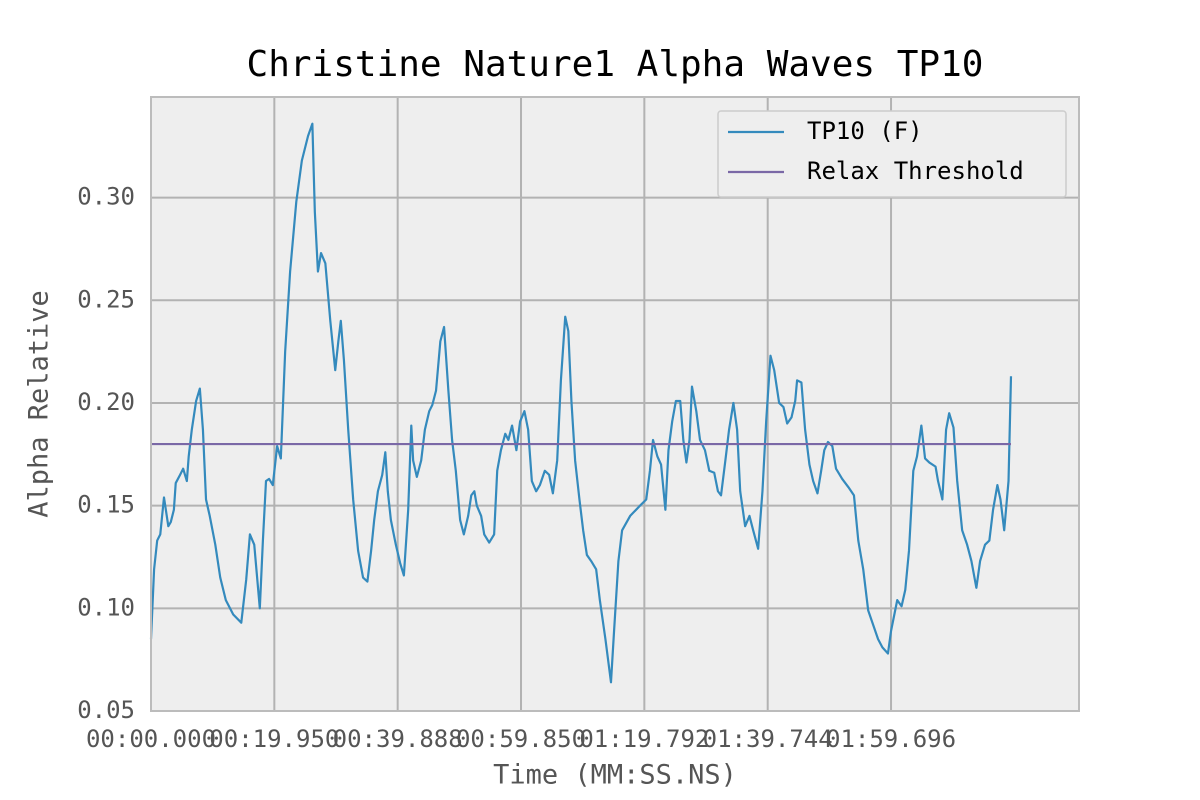 This screenshot has width=1200, height=800. I want to click on x-tick-label: 00:19.950, so click(274, 739).